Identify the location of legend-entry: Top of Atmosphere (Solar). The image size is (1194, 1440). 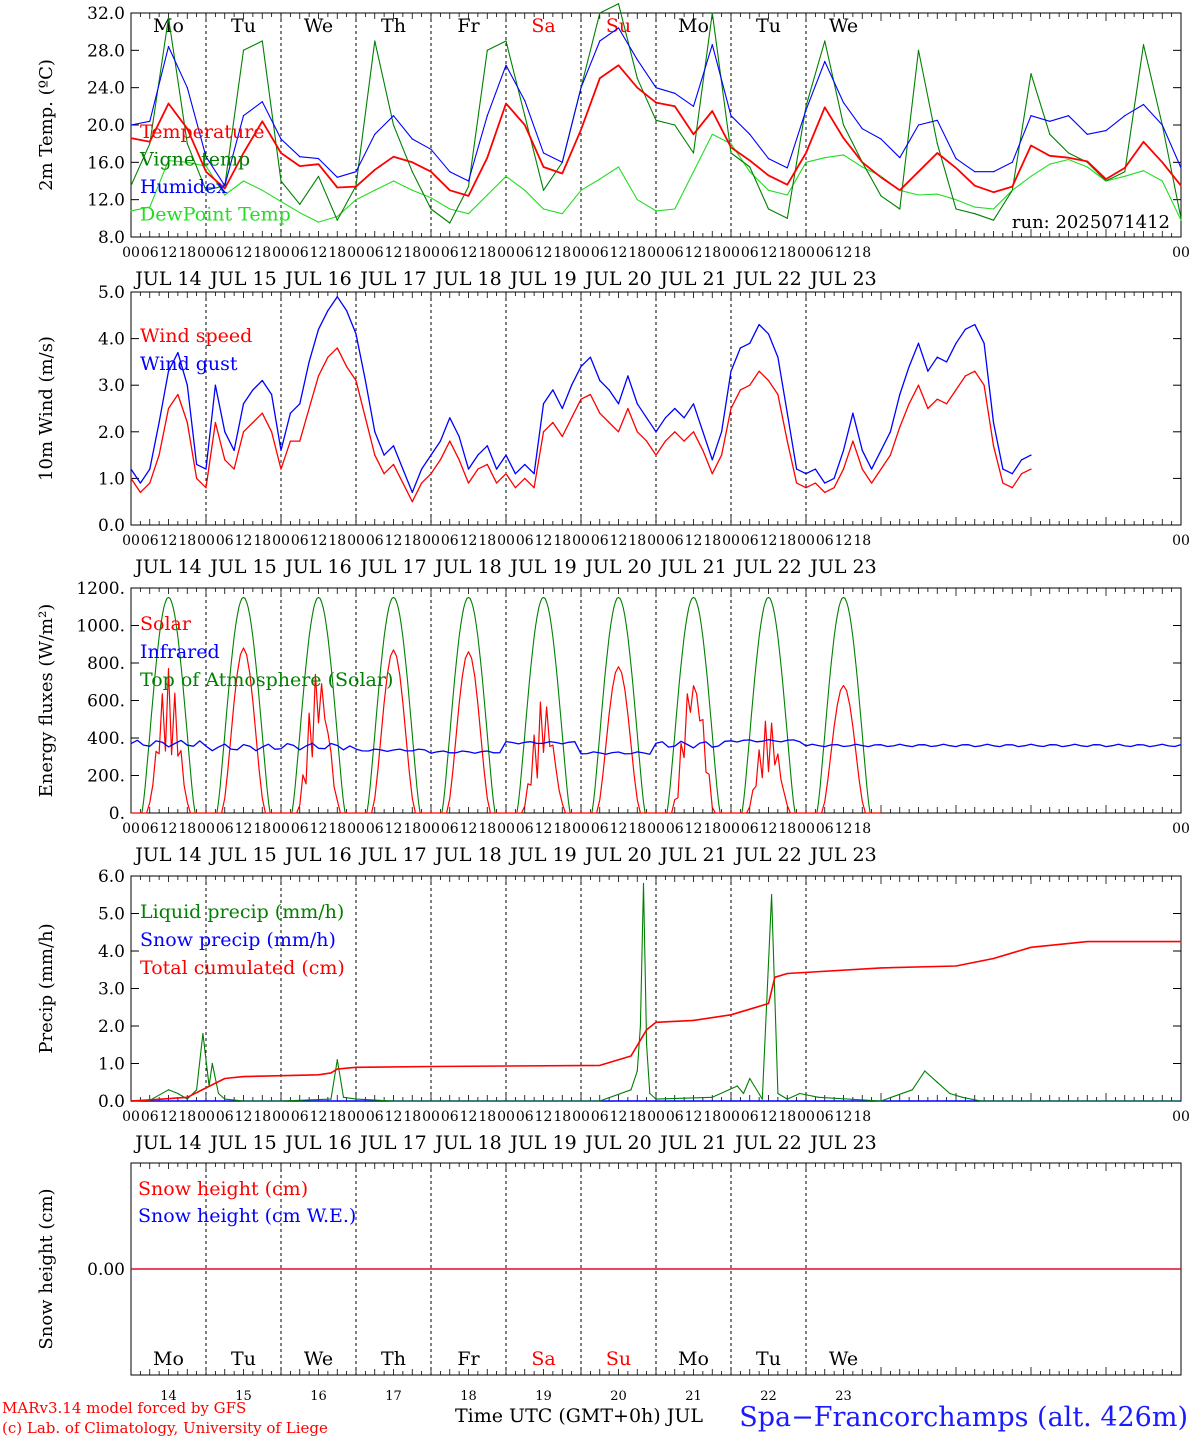
(266, 680).